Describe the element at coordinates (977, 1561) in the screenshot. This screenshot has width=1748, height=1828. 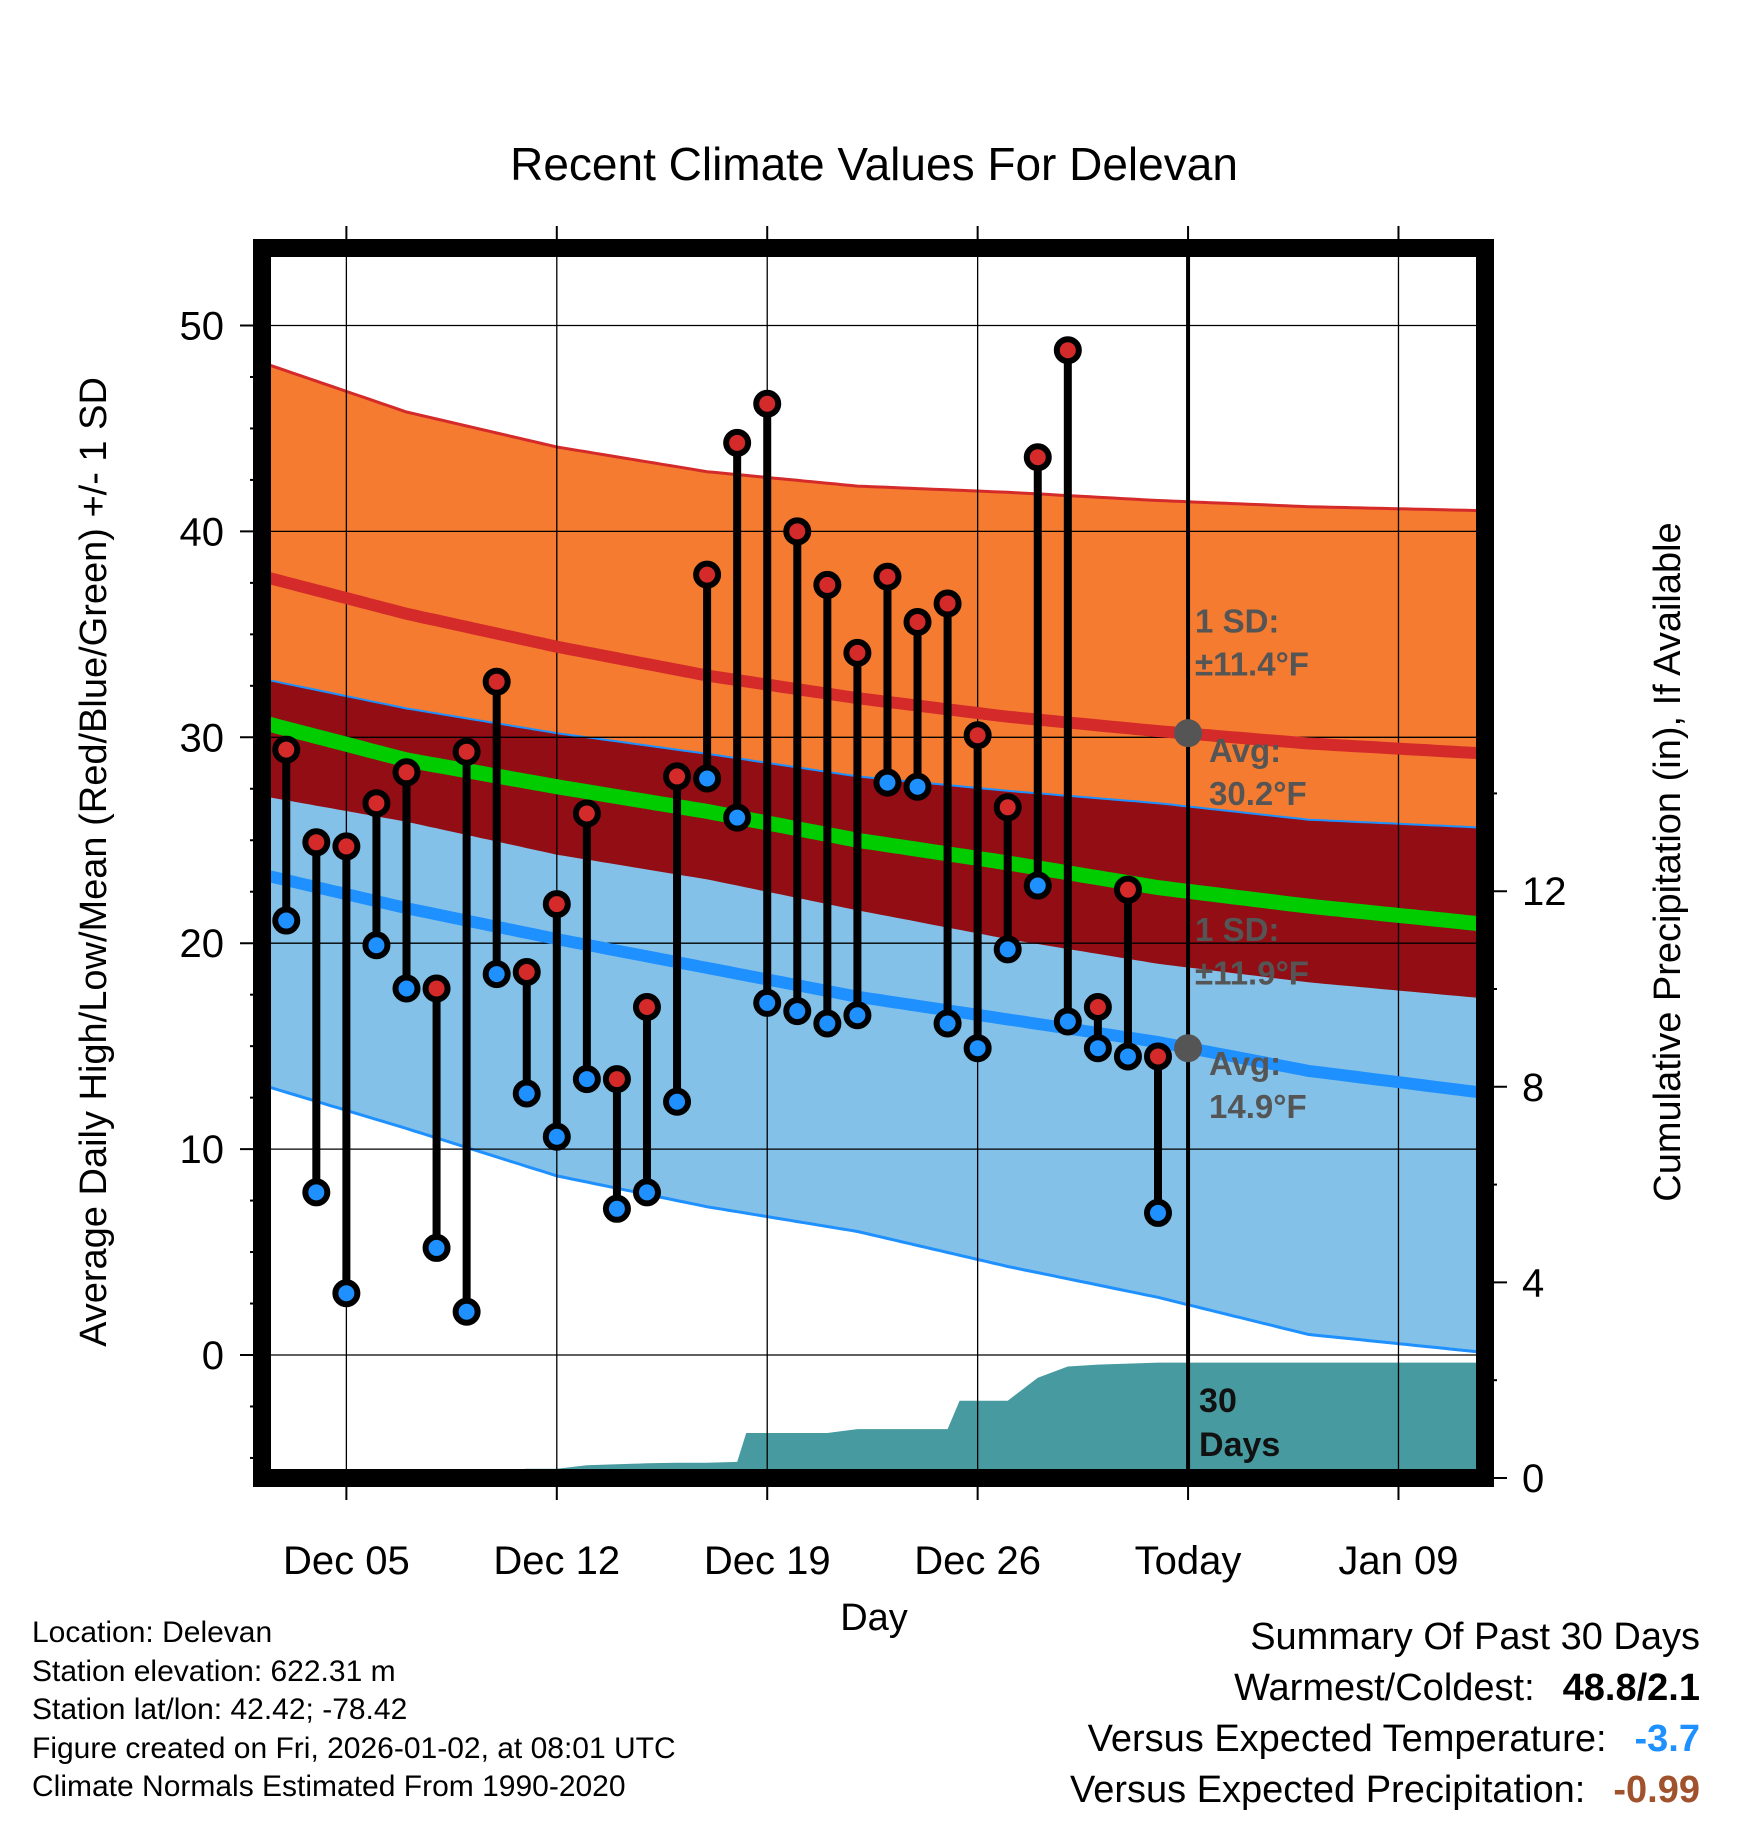
I see `x-tick-label: Dec 26` at that location.